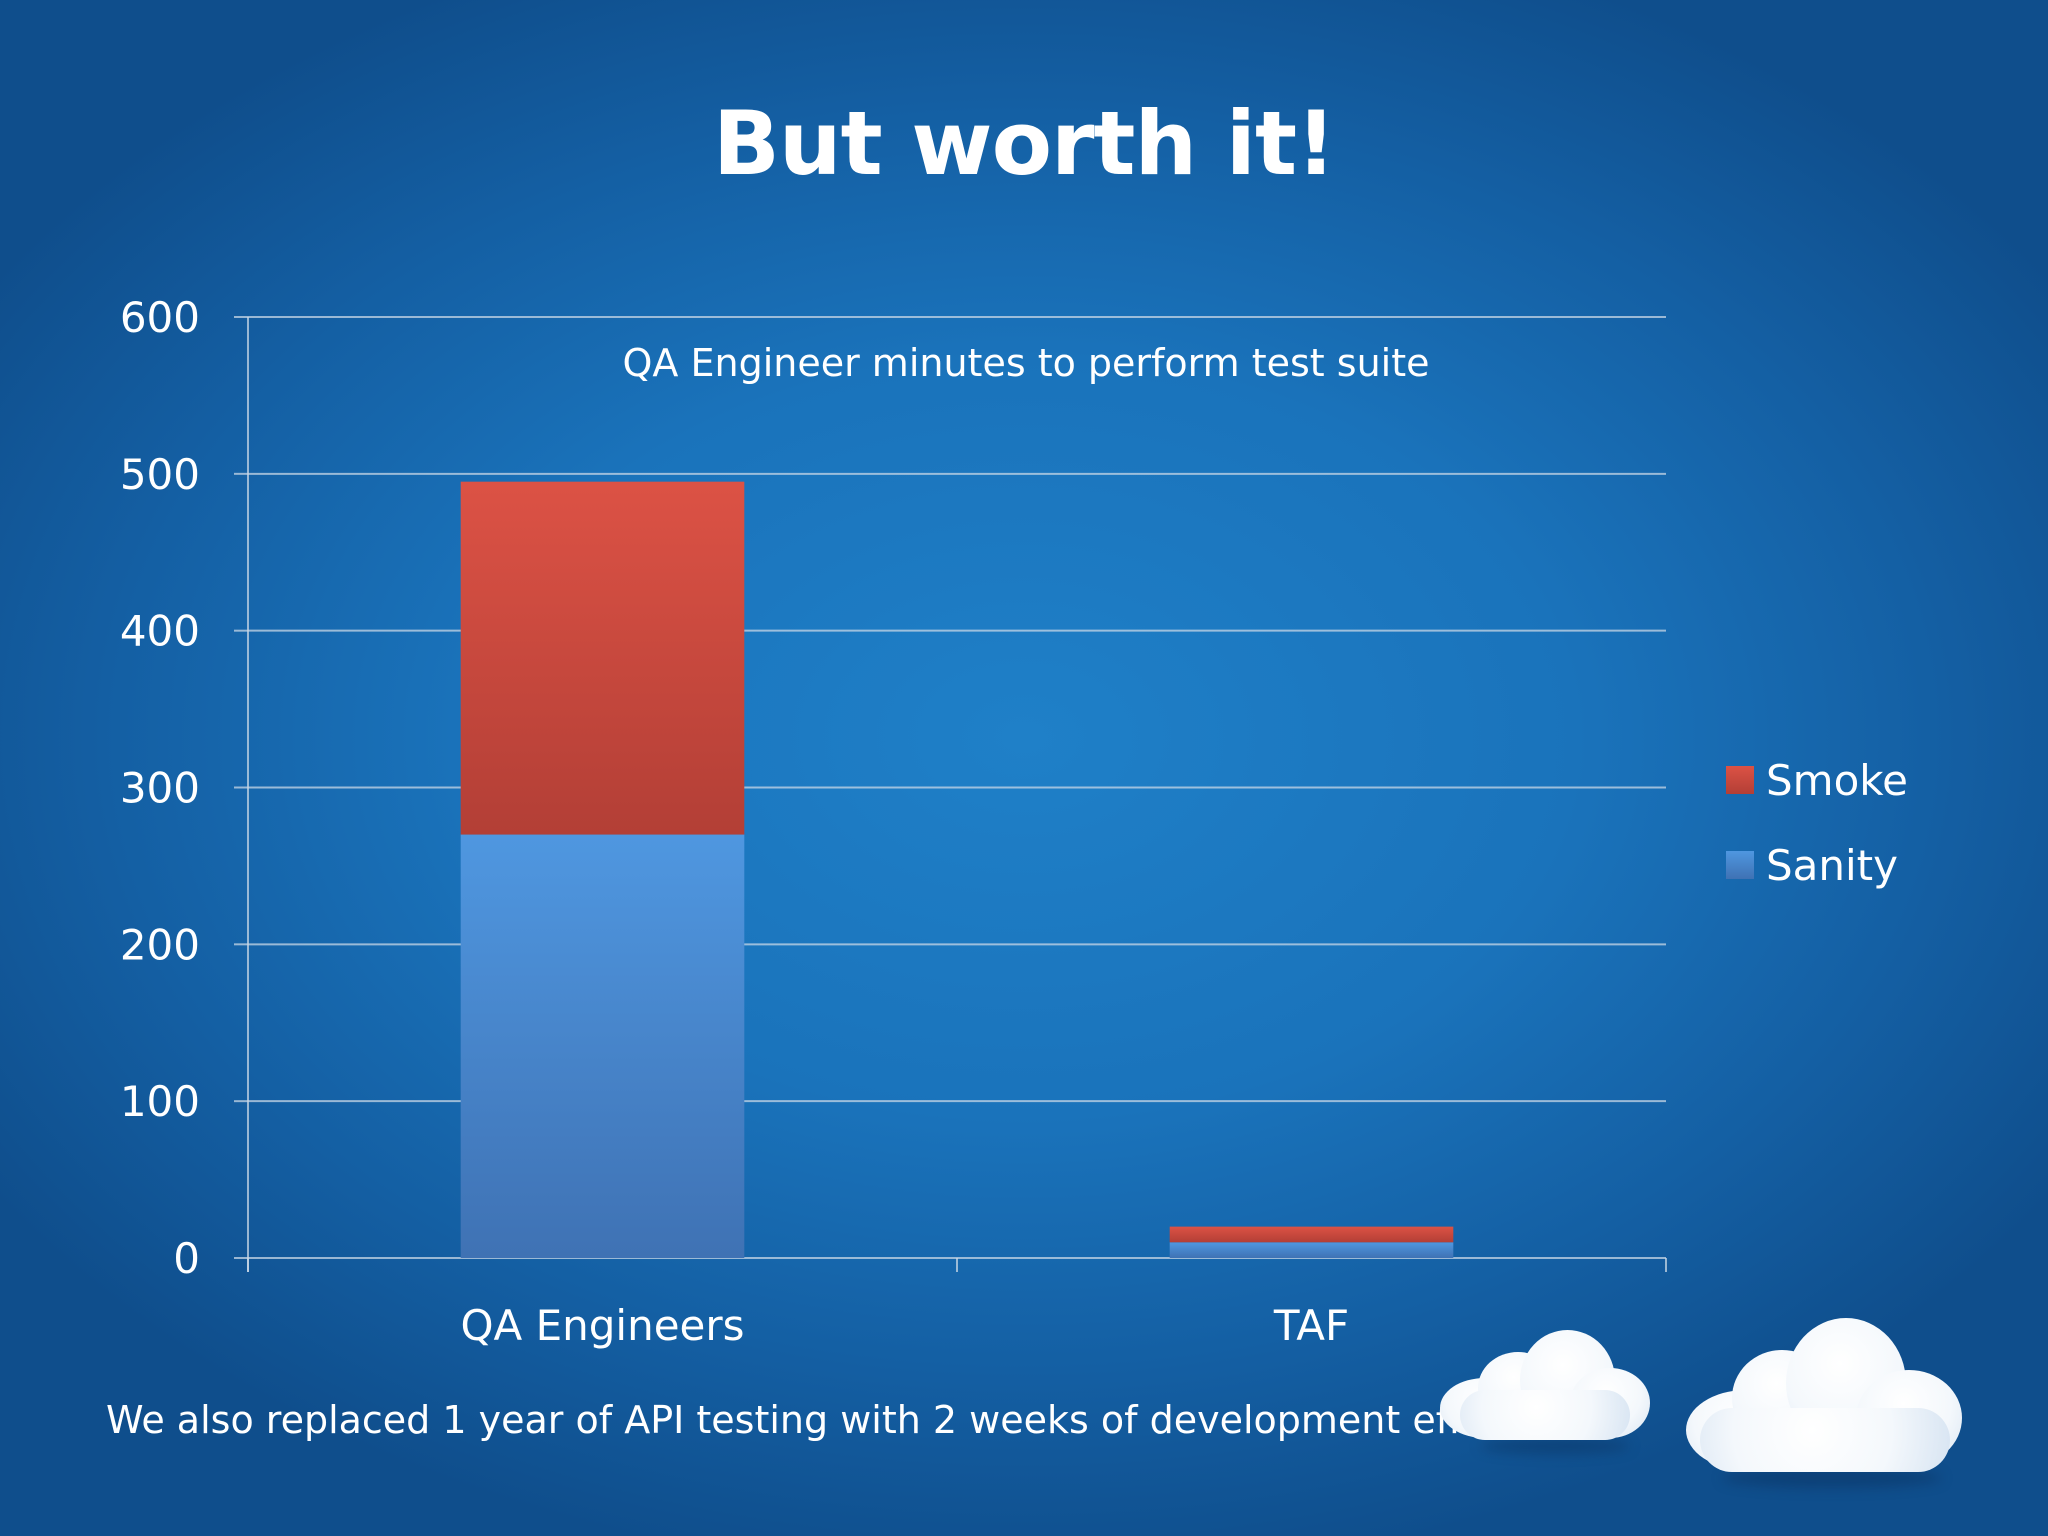 The width and height of the screenshot is (2048, 1536). Describe the element at coordinates (160, 788) in the screenshot. I see `y-tick-label: 300` at that location.